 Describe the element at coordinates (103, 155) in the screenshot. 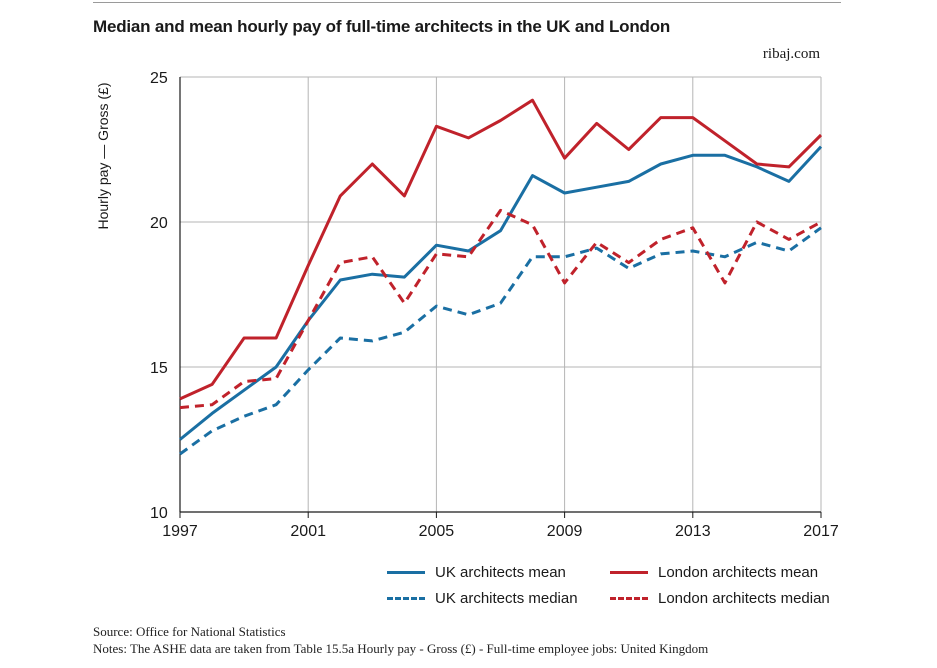

I see `y-axis-label: Hourly pay — Gross (£)` at that location.